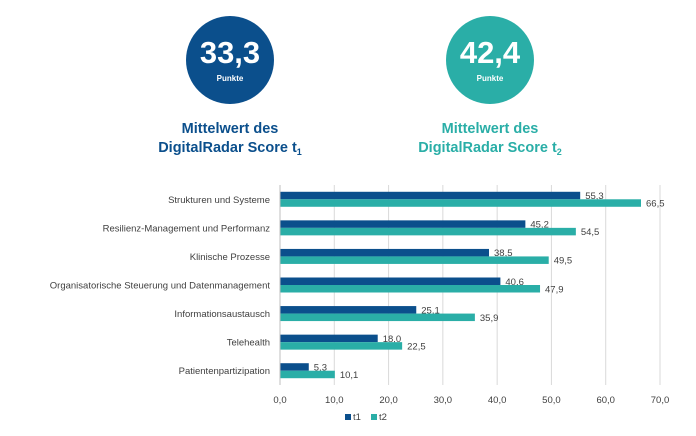 The height and width of the screenshot is (436, 696). What do you see at coordinates (490, 52) in the screenshot?
I see `score-value-t2: 42,4` at bounding box center [490, 52].